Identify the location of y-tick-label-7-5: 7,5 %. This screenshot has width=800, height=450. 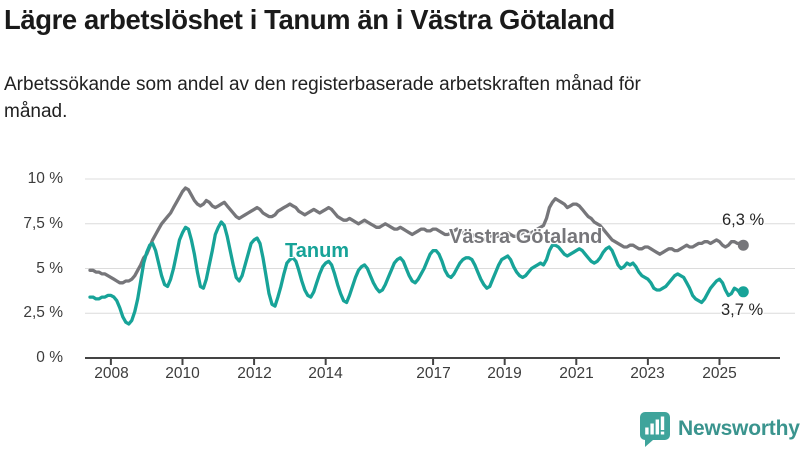
(43, 223).